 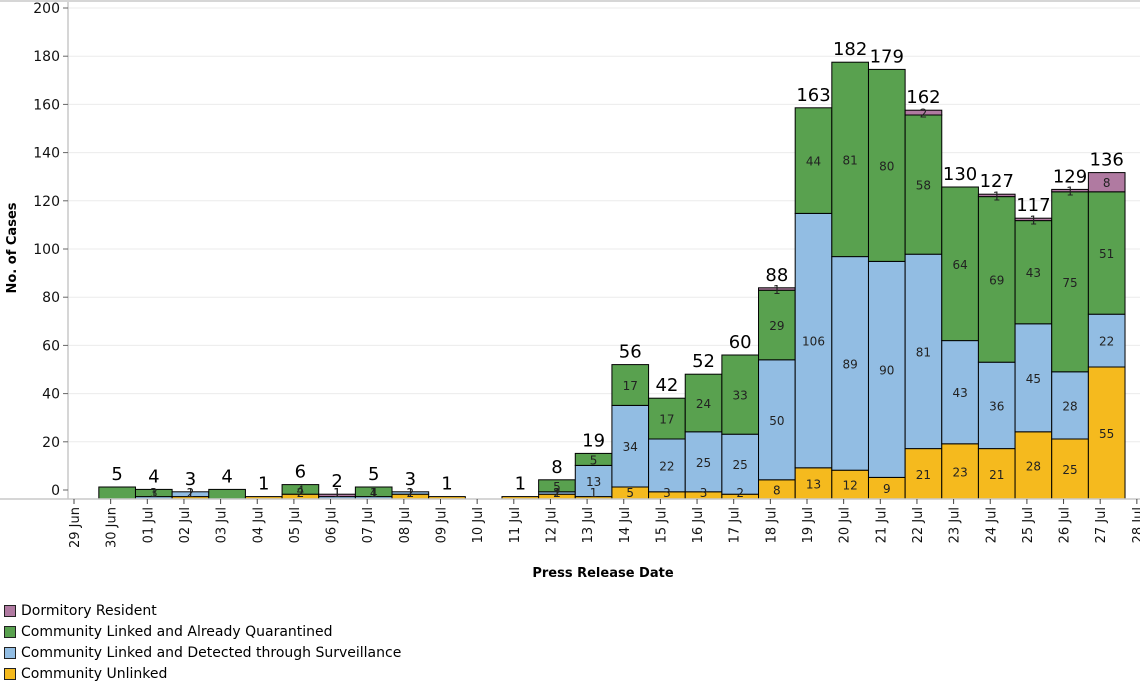 What do you see at coordinates (850, 49) in the screenshot?
I see `total-label: 182` at bounding box center [850, 49].